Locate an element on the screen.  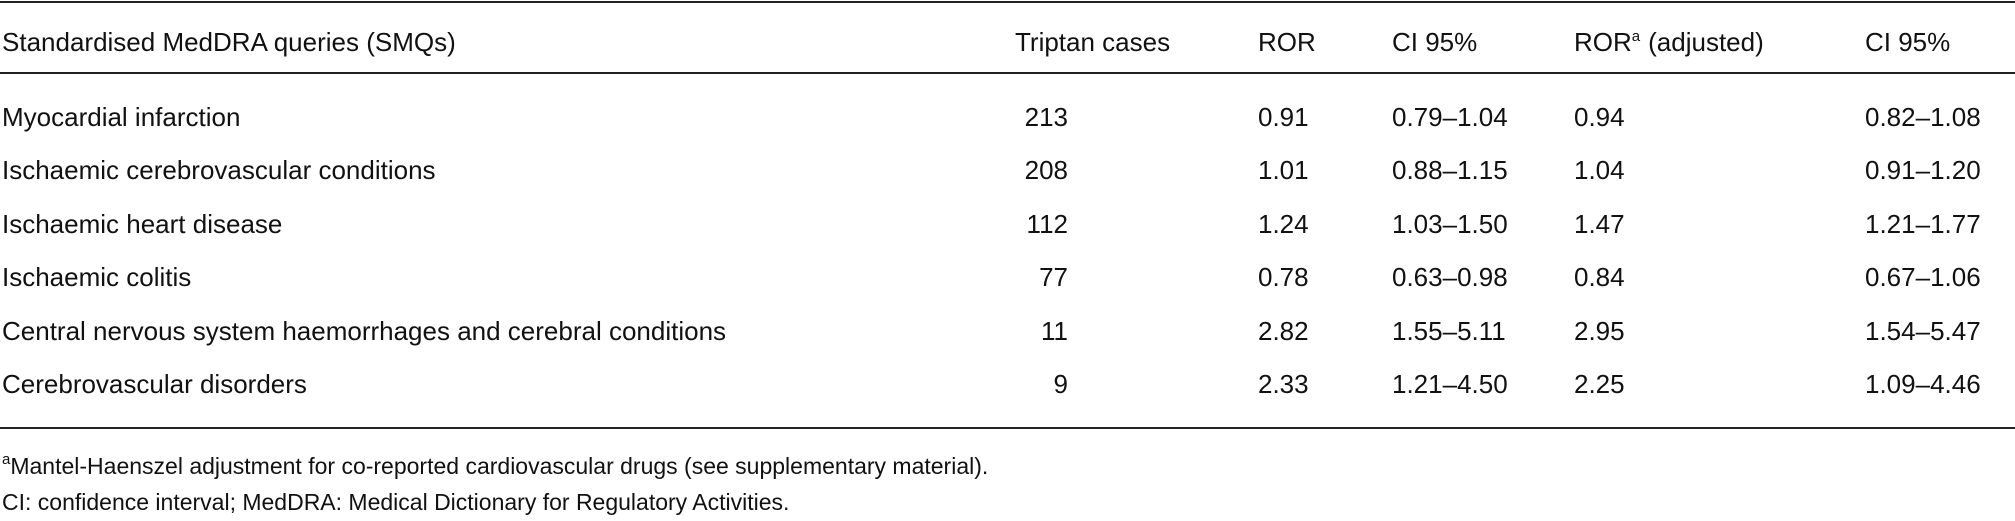
header-sup: a is located at coordinates (1636, 36).